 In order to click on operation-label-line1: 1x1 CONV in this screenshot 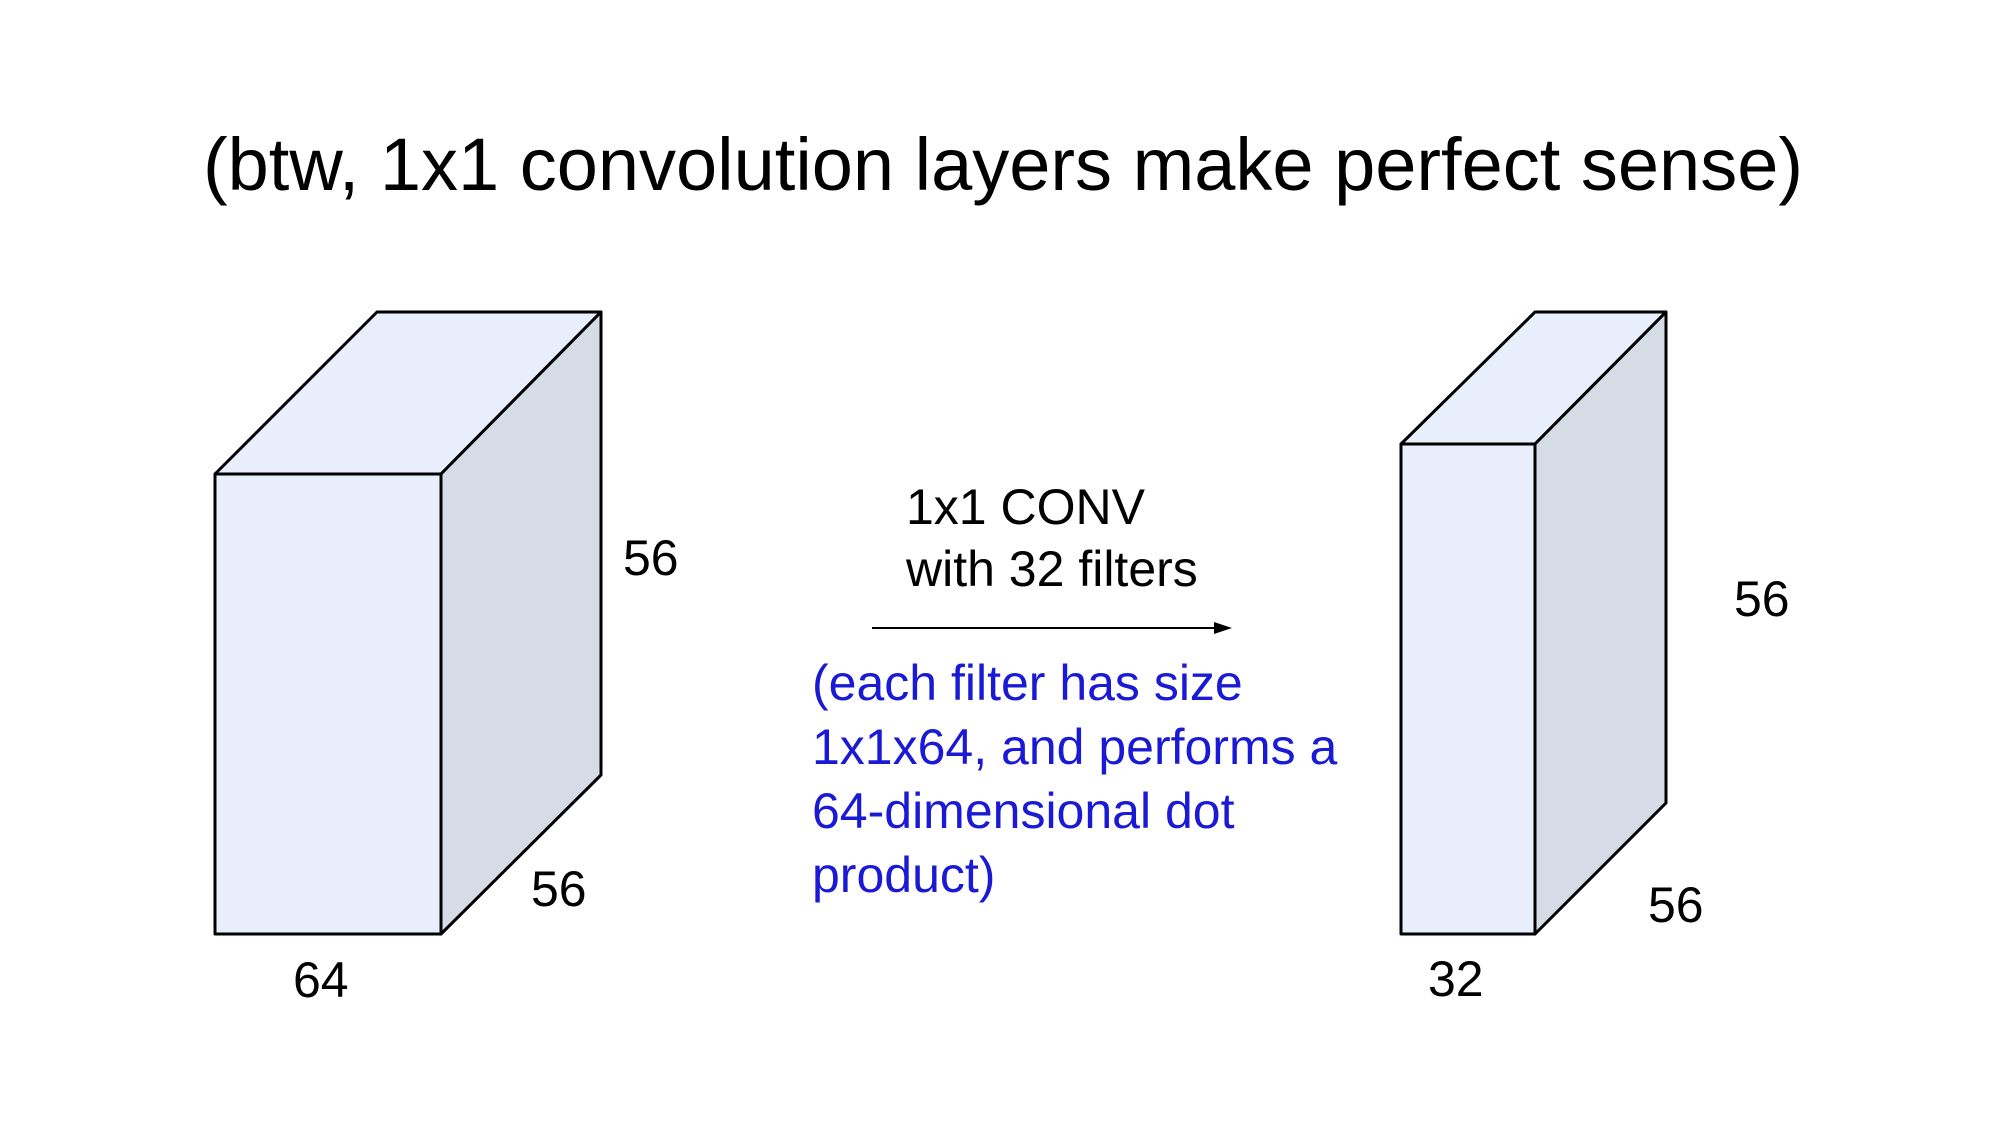, I will do `click(1026, 507)`.